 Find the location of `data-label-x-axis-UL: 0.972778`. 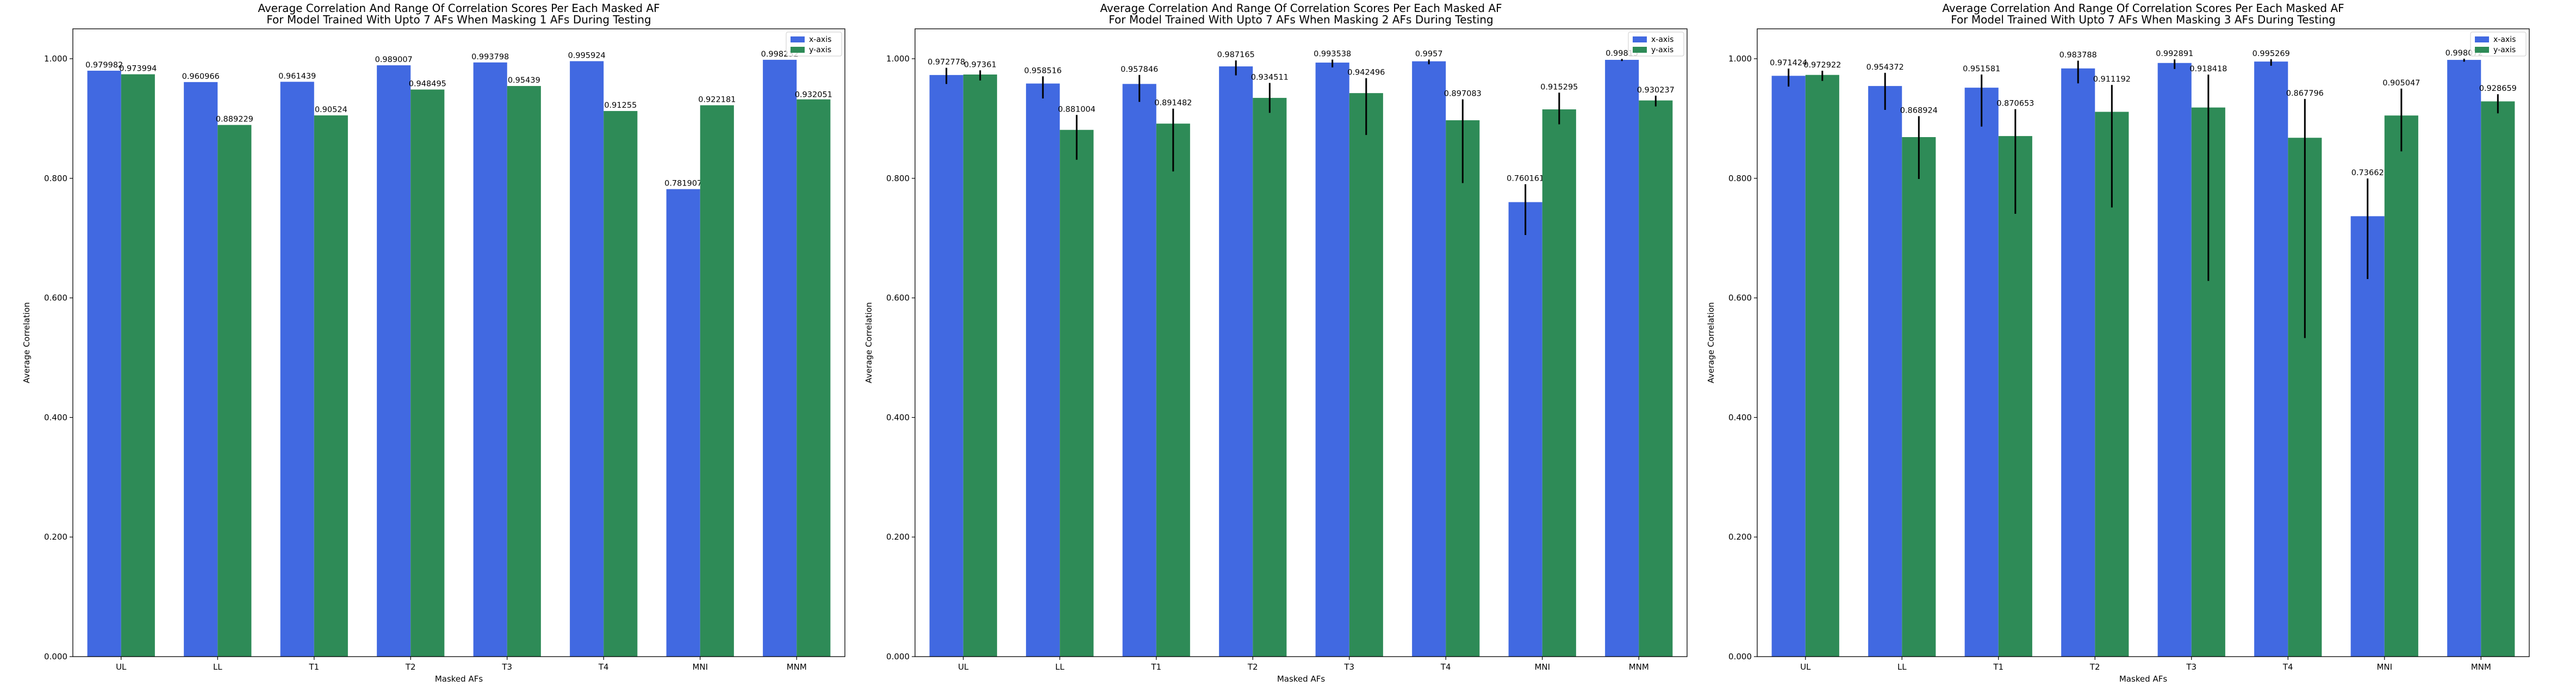

data-label-x-axis-UL: 0.972778 is located at coordinates (946, 62).